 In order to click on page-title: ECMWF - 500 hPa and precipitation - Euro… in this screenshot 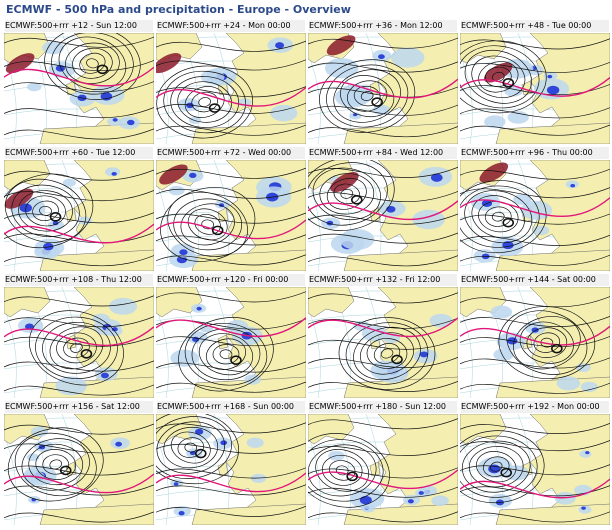, I will do `click(178, 9)`.